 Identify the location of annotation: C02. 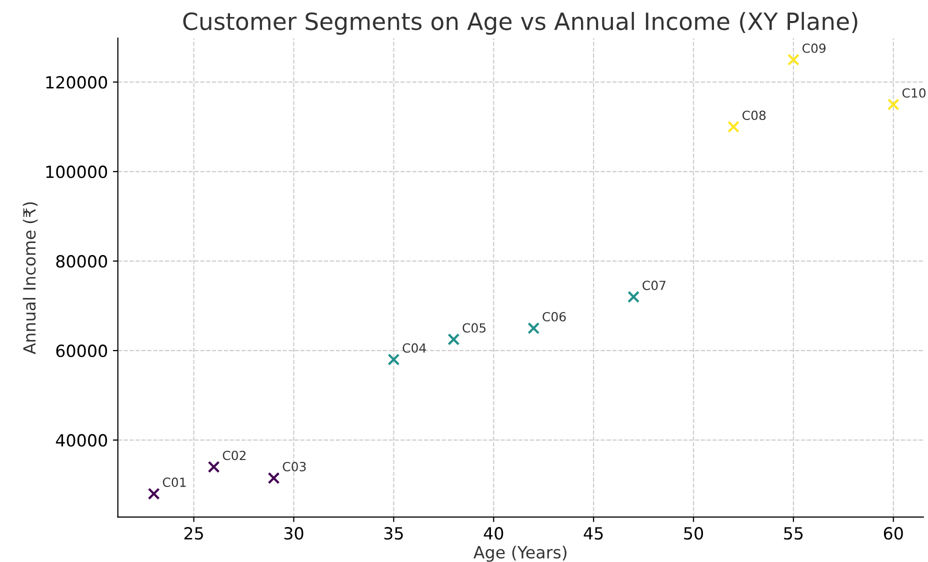
(234, 455).